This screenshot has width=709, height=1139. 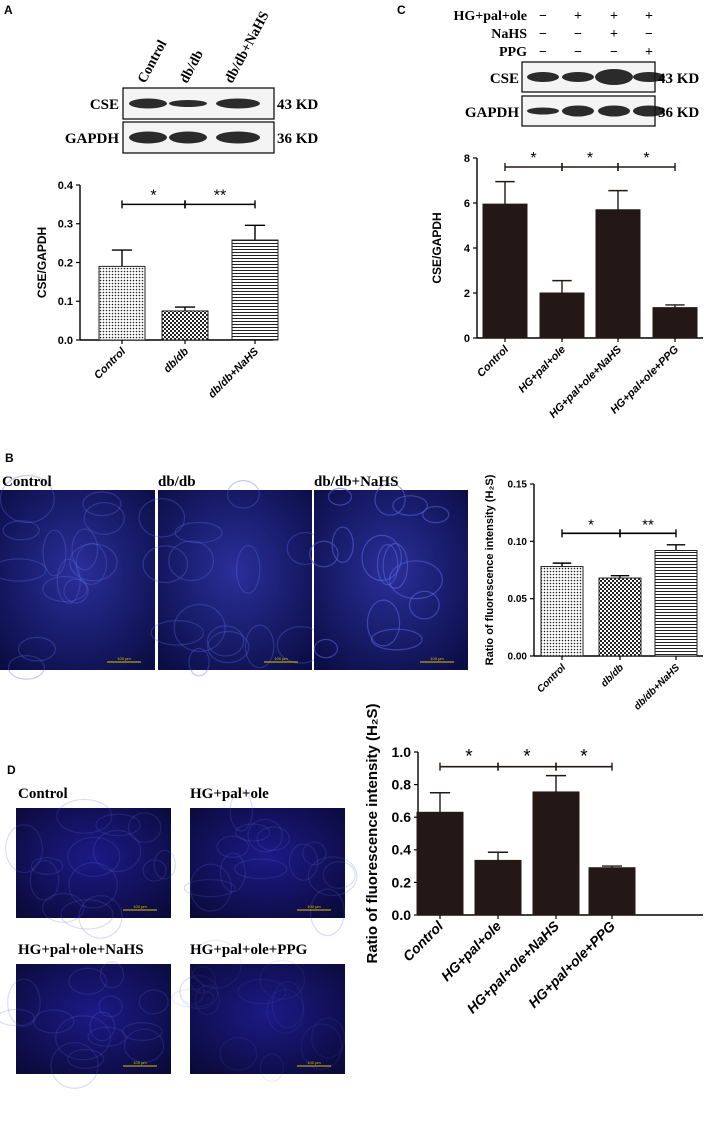 What do you see at coordinates (513, 52) in the screenshot?
I see `condition-label: PPG` at bounding box center [513, 52].